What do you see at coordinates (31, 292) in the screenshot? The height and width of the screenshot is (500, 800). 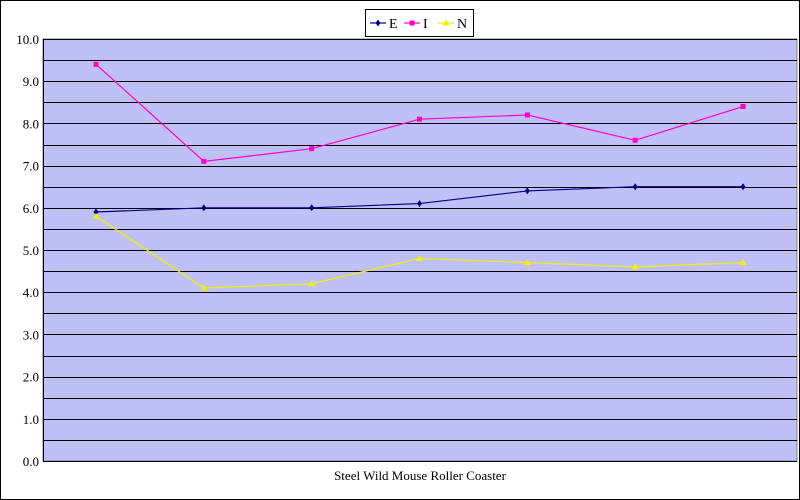 I see `y-tick-label: 4.0` at bounding box center [31, 292].